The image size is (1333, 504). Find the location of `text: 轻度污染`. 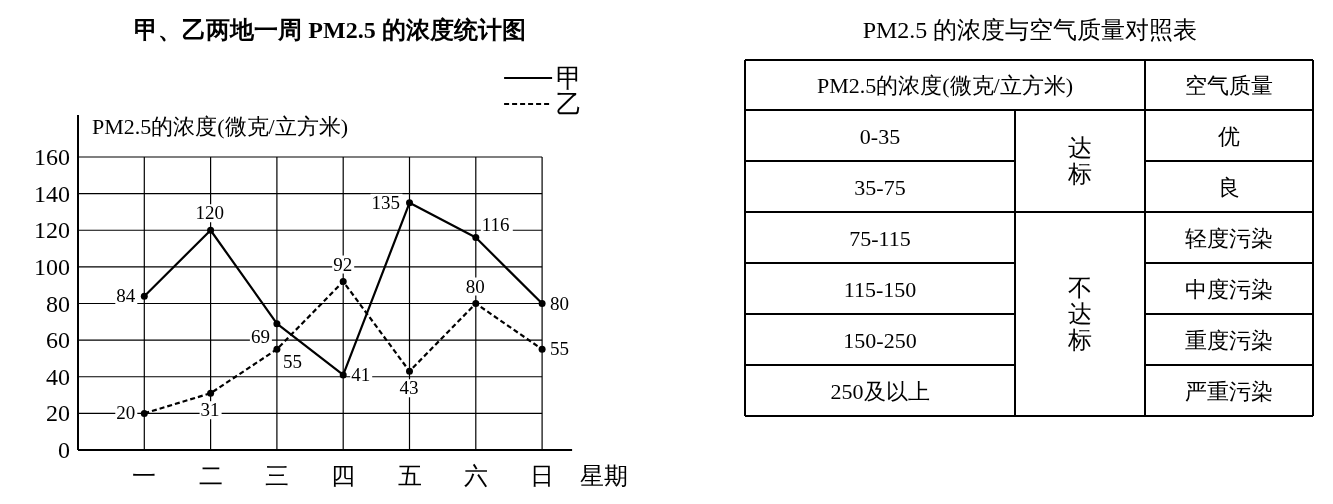

text: 轻度污染 is located at coordinates (1229, 238).